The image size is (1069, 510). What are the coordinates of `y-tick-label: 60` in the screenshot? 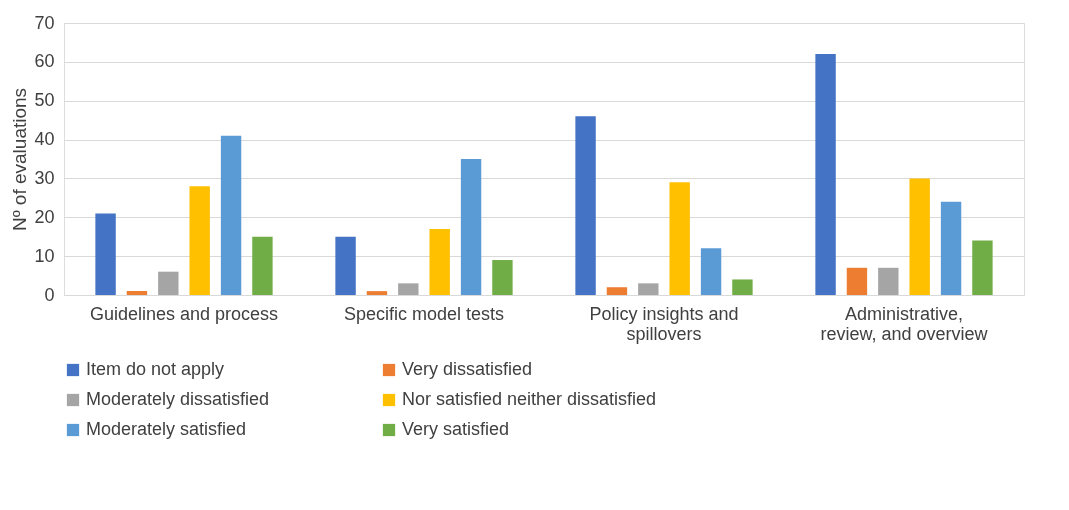 It's located at (44, 61).